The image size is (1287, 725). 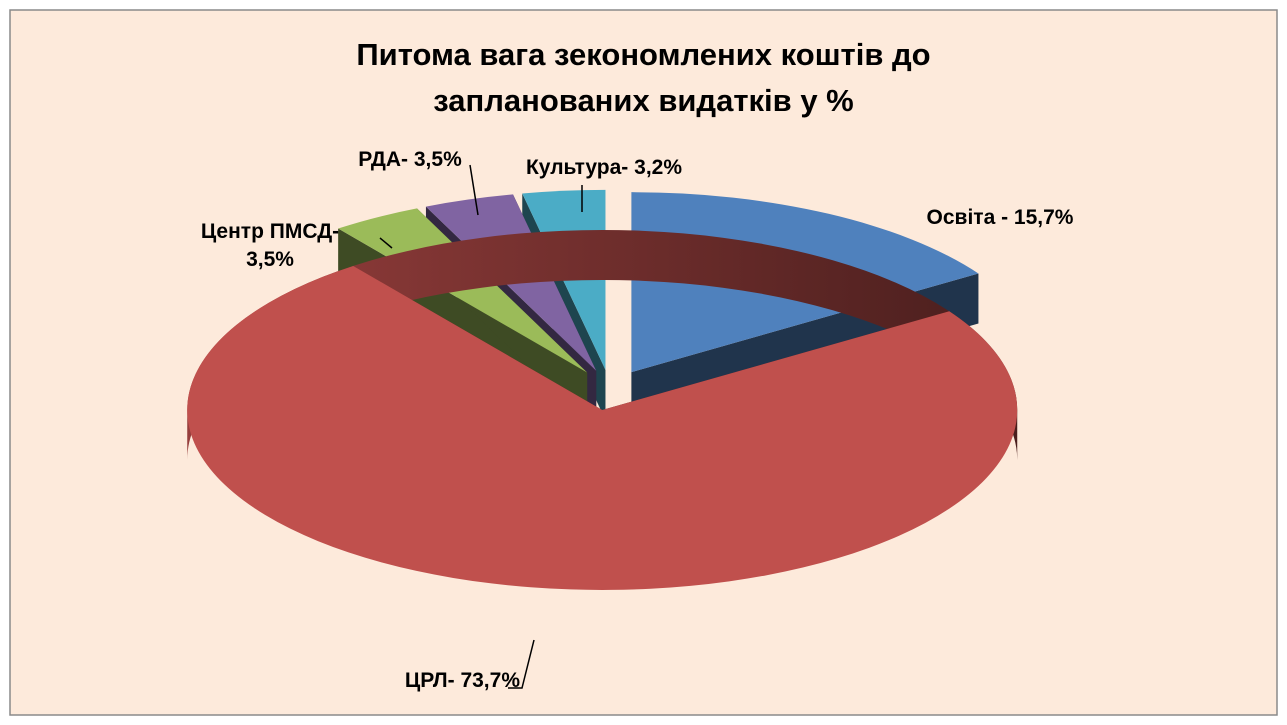 I want to click on data-label: Культура- 3,2%, so click(x=604, y=167).